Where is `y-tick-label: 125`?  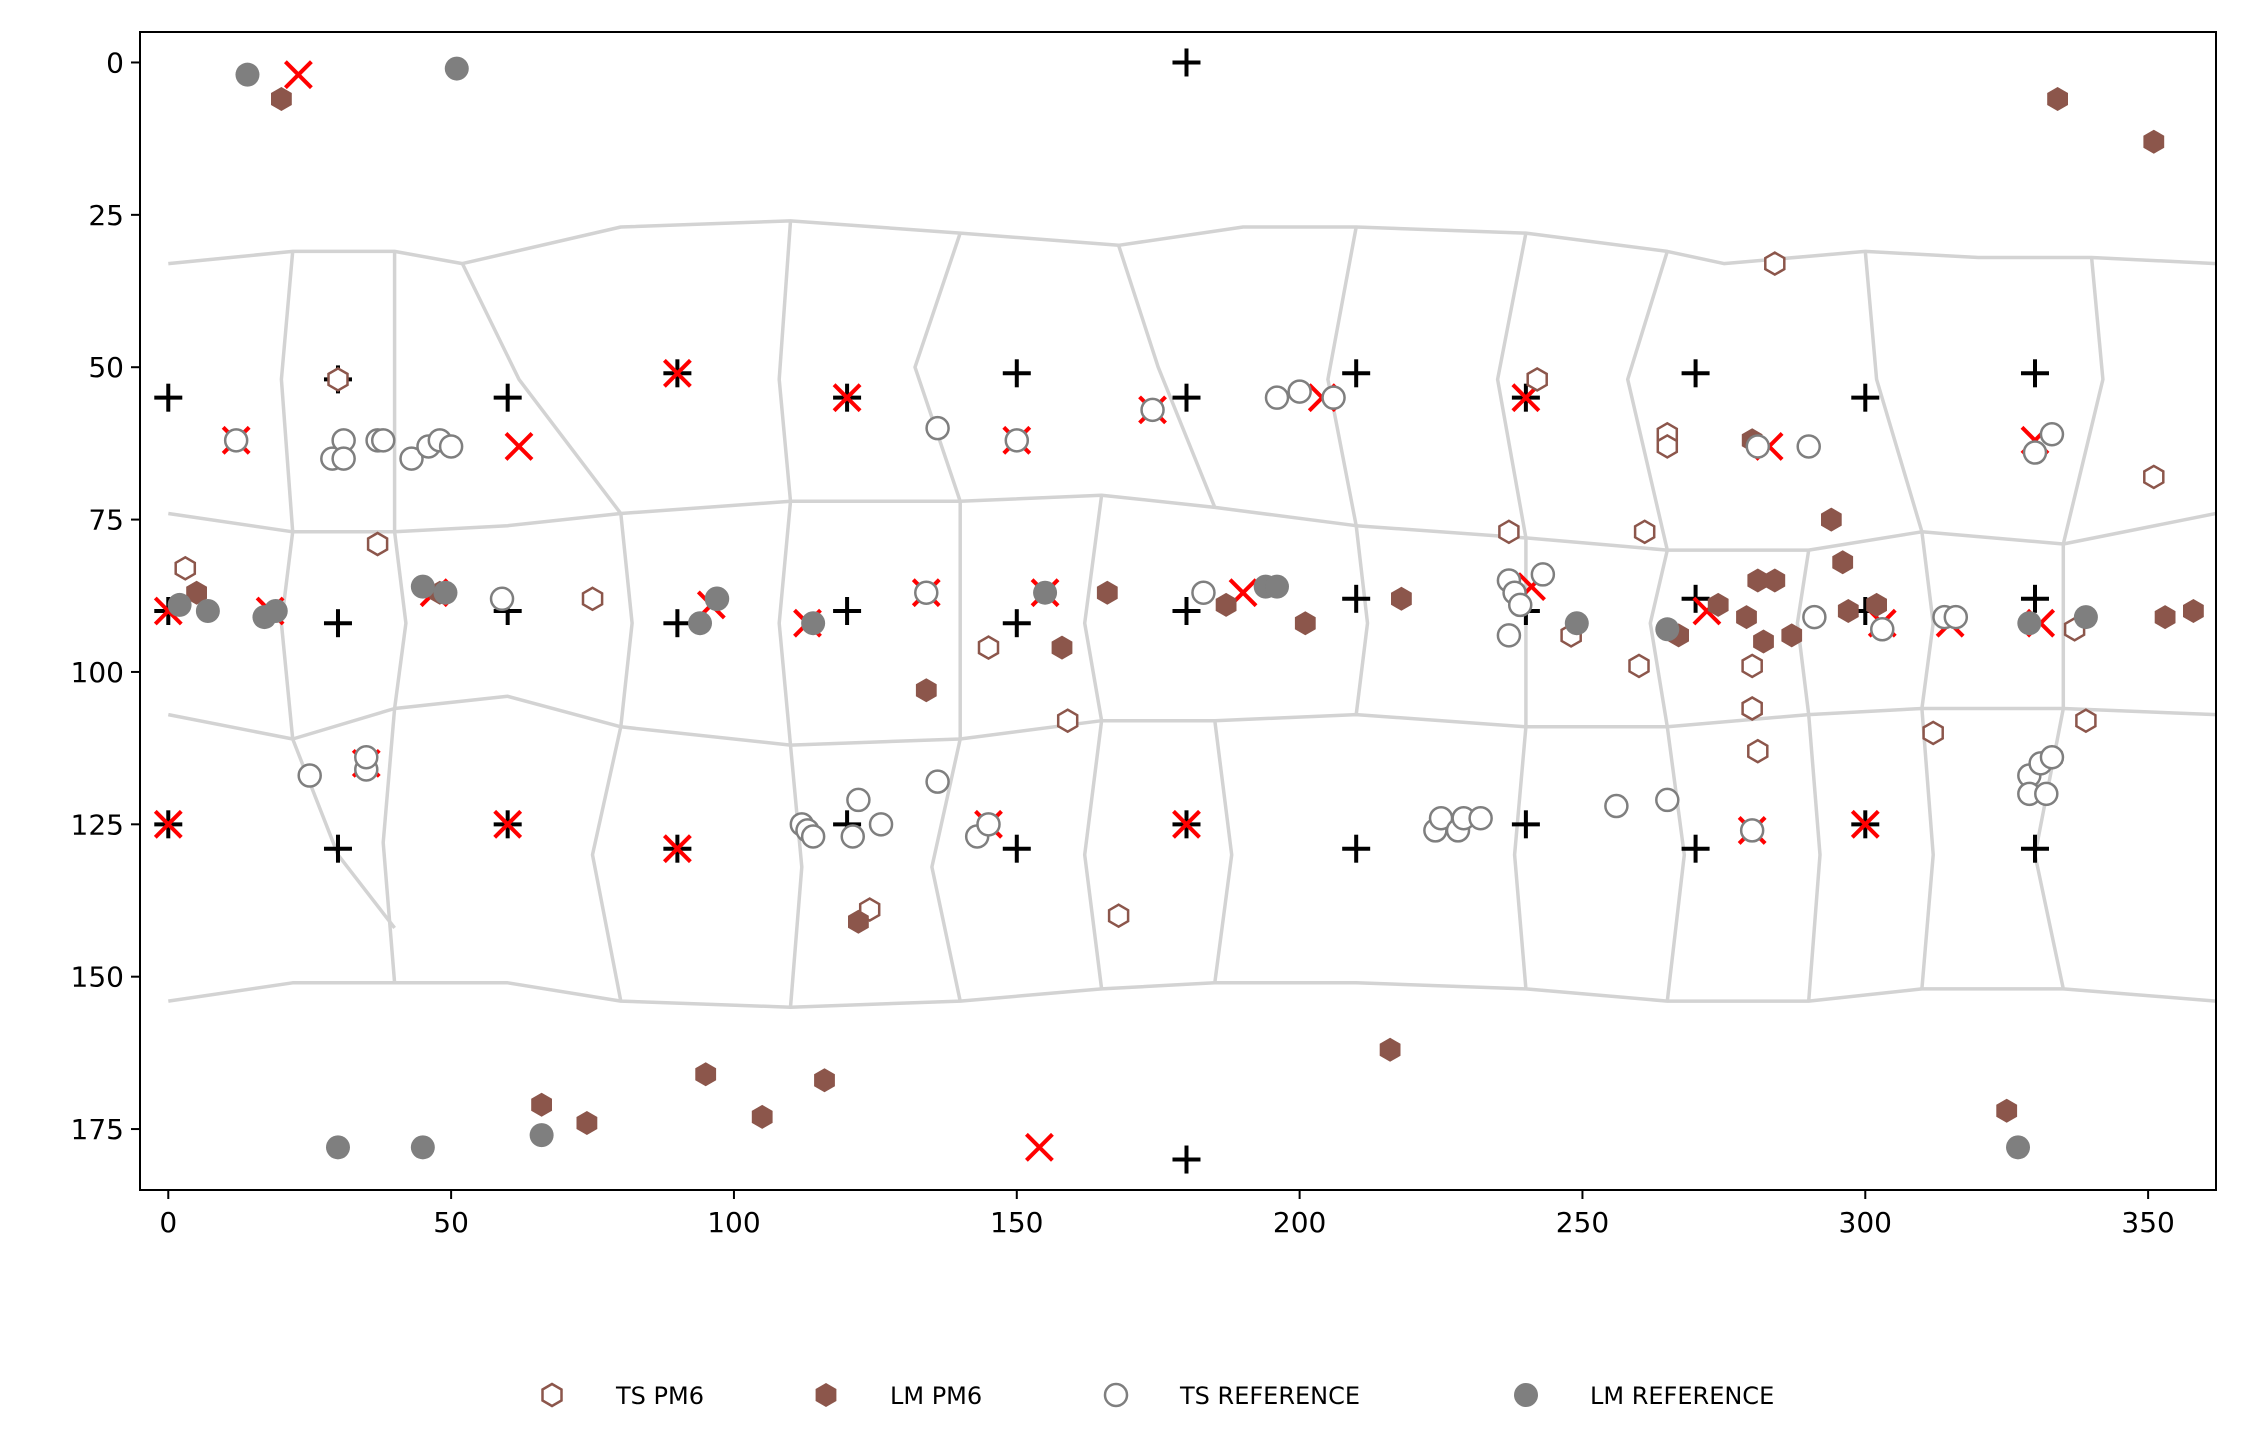 y-tick-label: 125 is located at coordinates (97, 824).